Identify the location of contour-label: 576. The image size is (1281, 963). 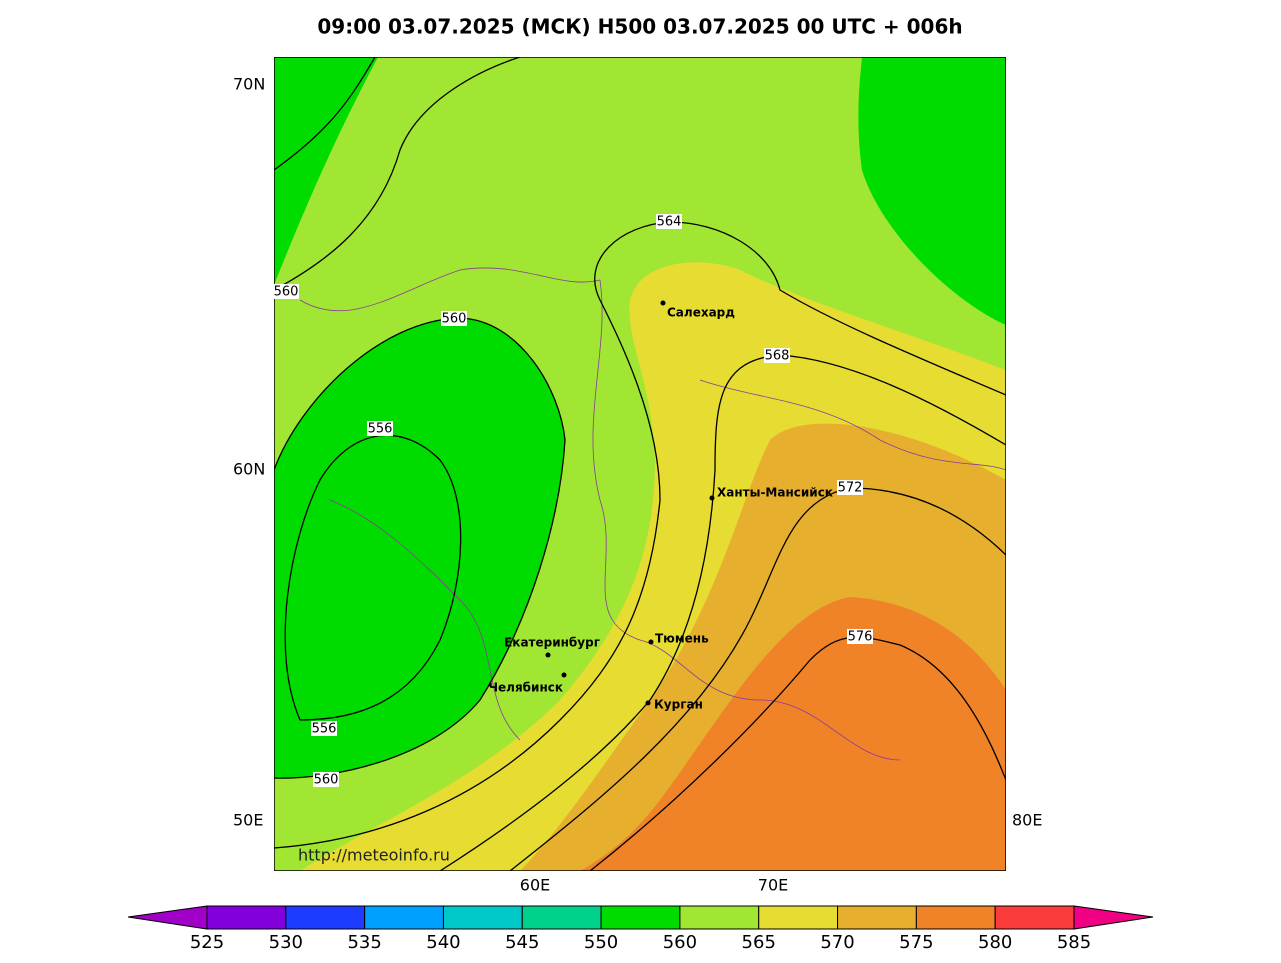
(860, 637).